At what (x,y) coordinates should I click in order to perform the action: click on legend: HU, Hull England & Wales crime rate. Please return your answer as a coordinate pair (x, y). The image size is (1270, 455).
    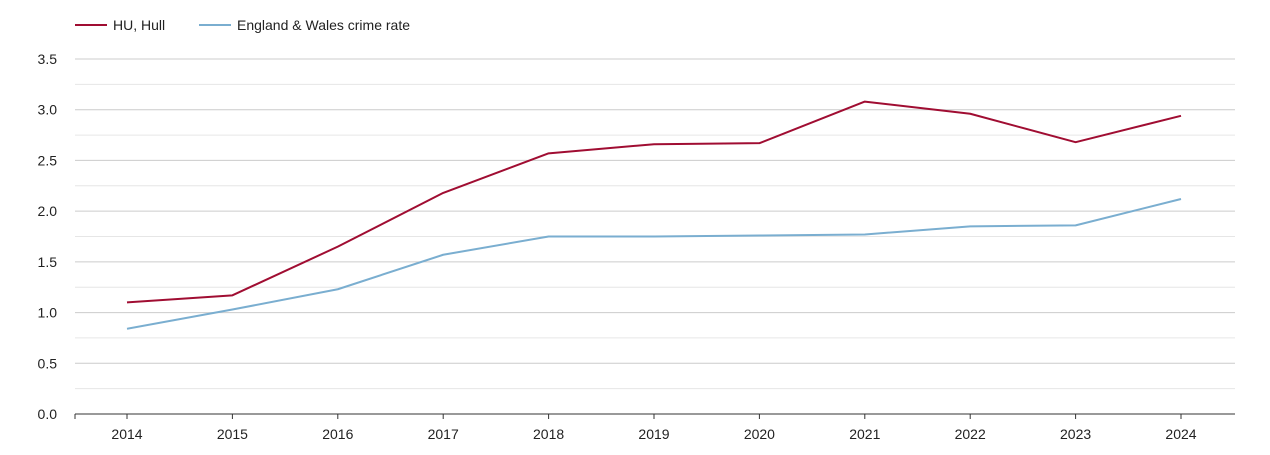
    Looking at the image, I should click on (242, 25).